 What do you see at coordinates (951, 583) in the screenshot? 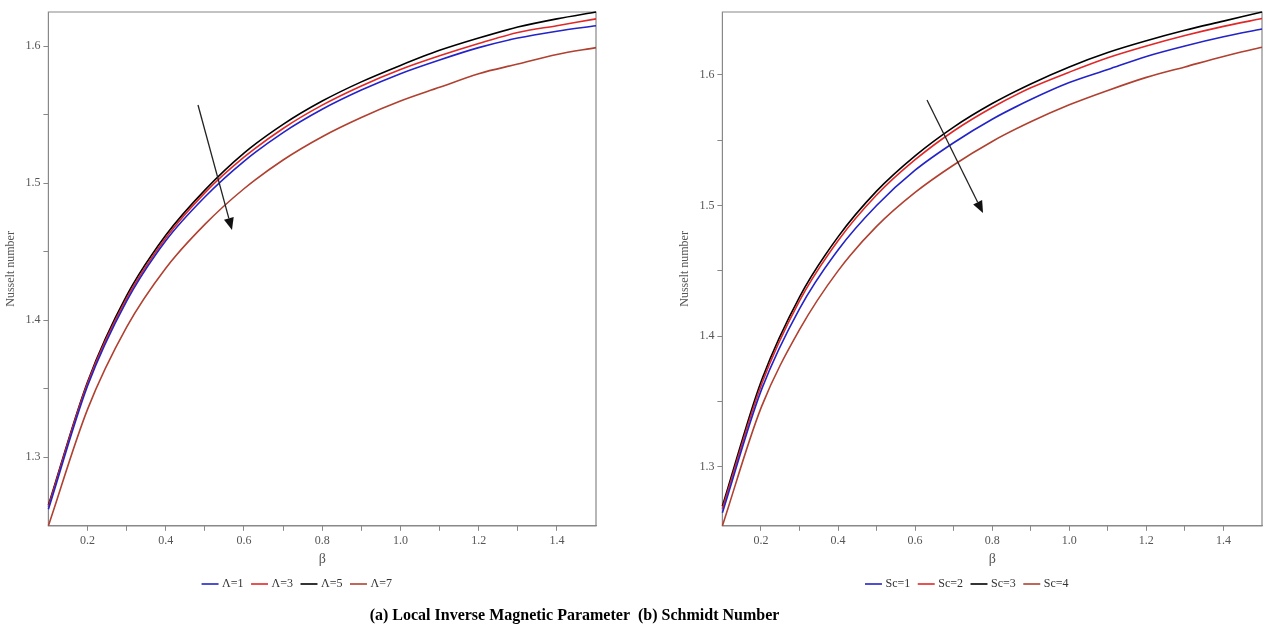
I see `legend-label: Sc=2` at bounding box center [951, 583].